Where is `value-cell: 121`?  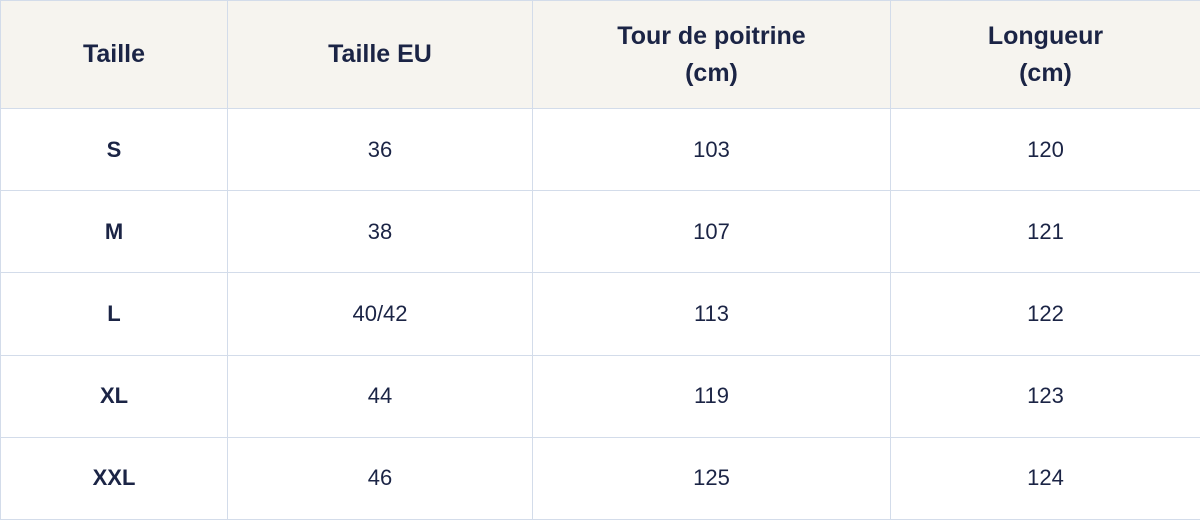 value-cell: 121 is located at coordinates (1045, 232).